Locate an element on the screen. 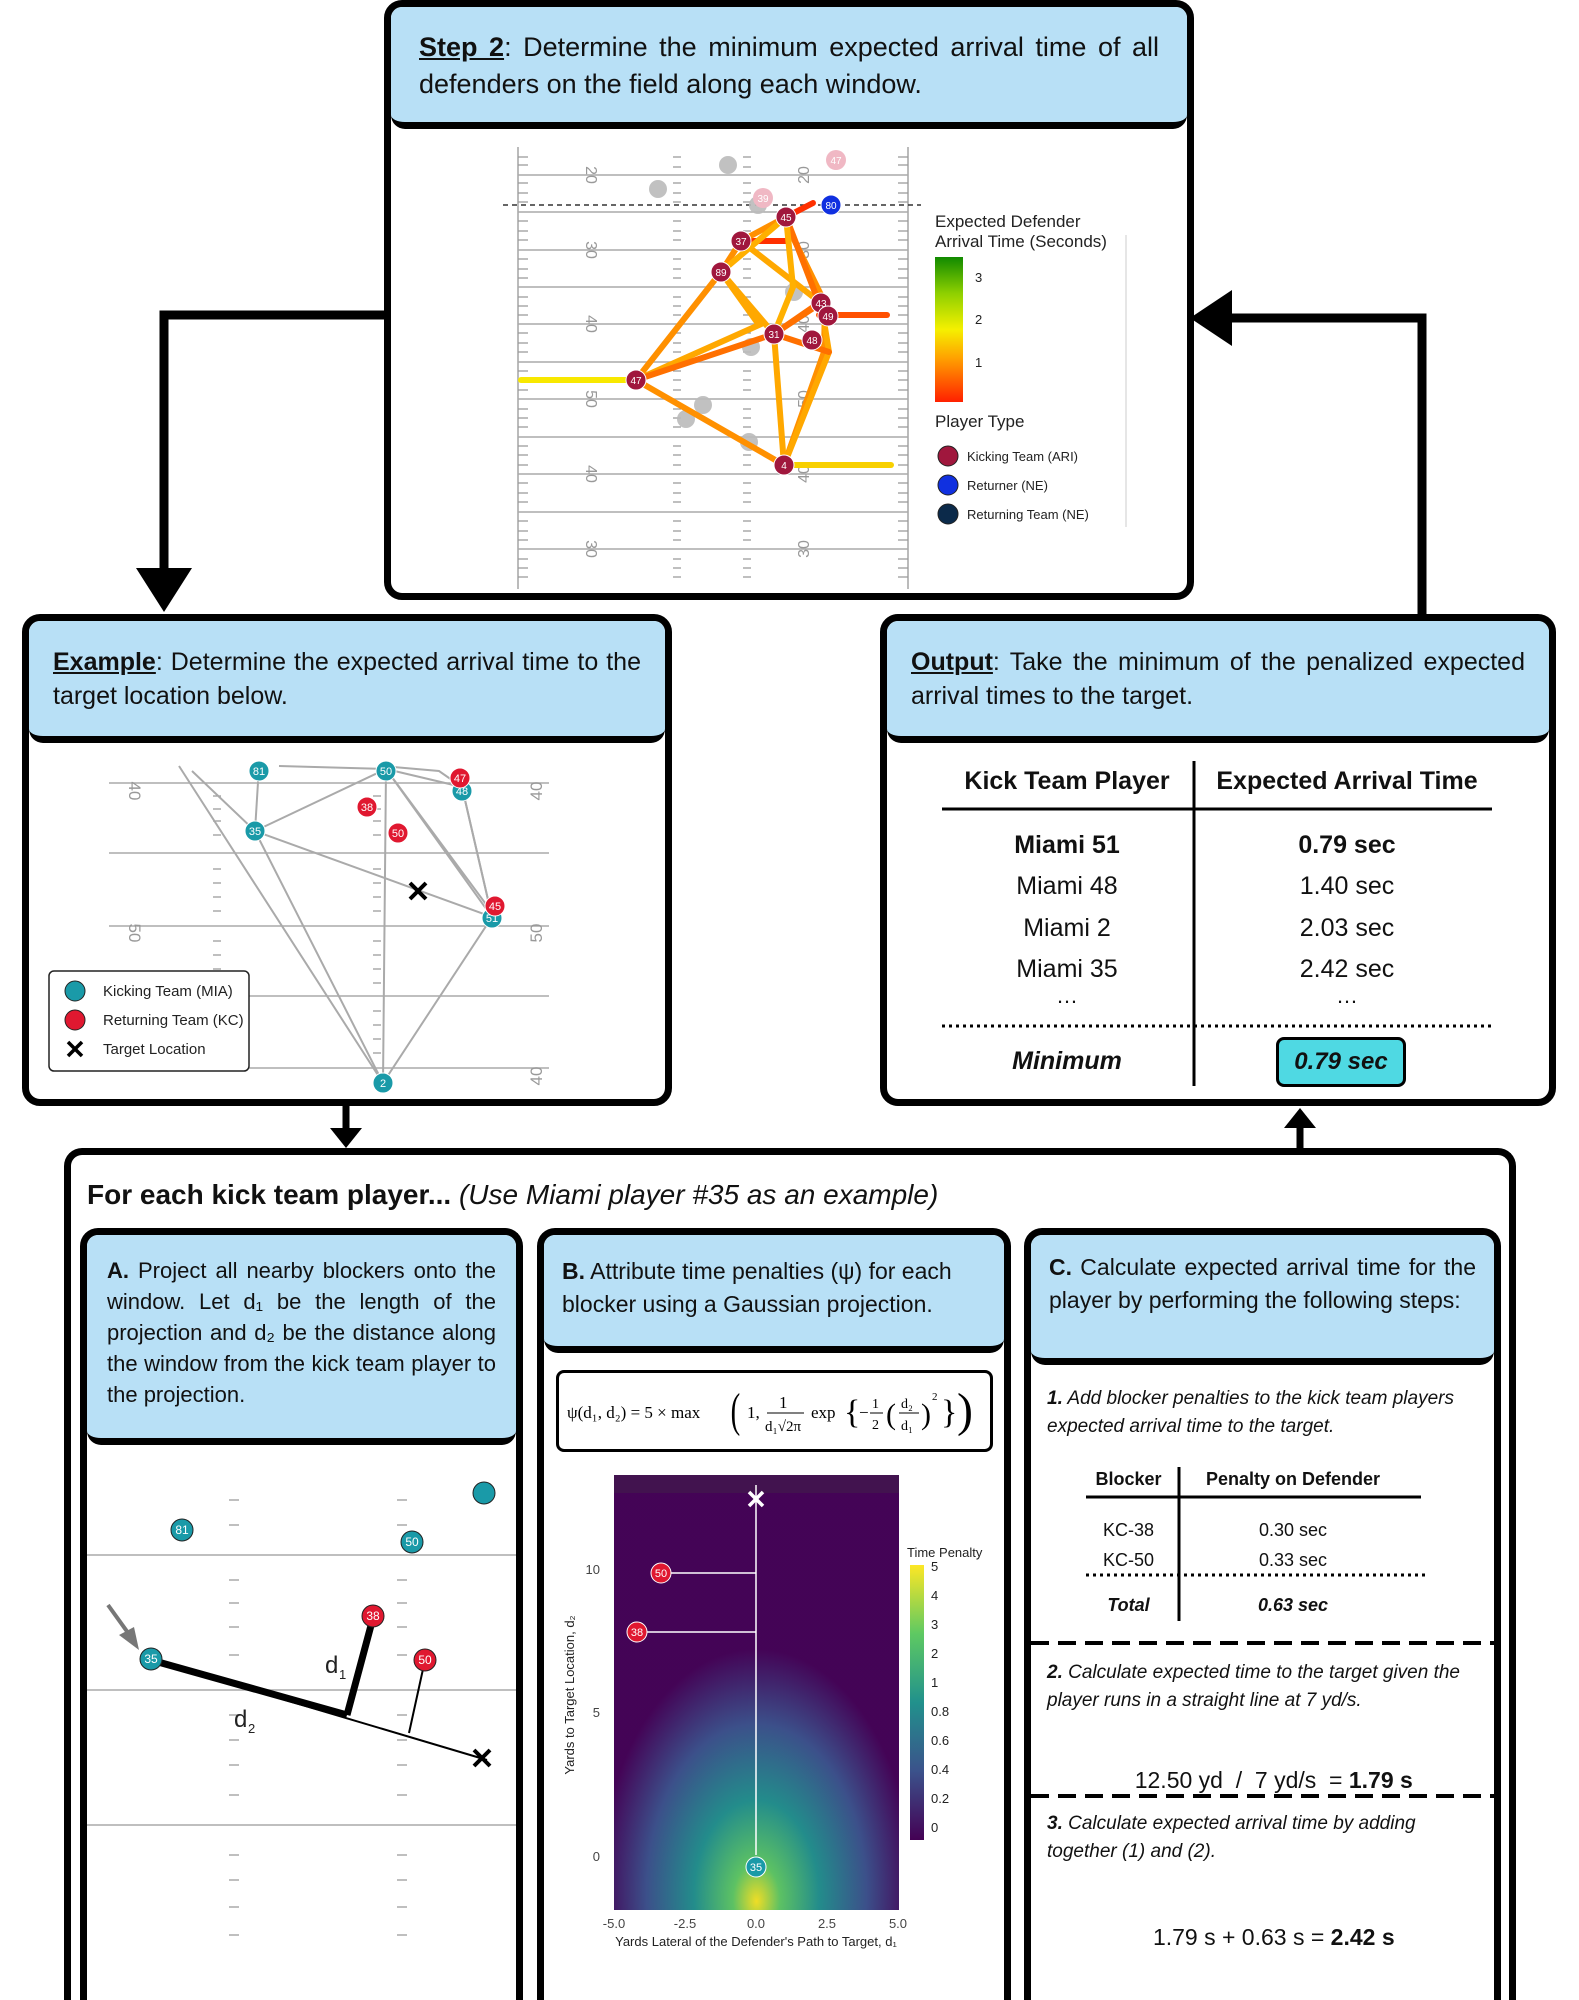 This screenshot has height=2000, width=1579. legend-title: Arrival Time (Seconds) is located at coordinates (1021, 241).